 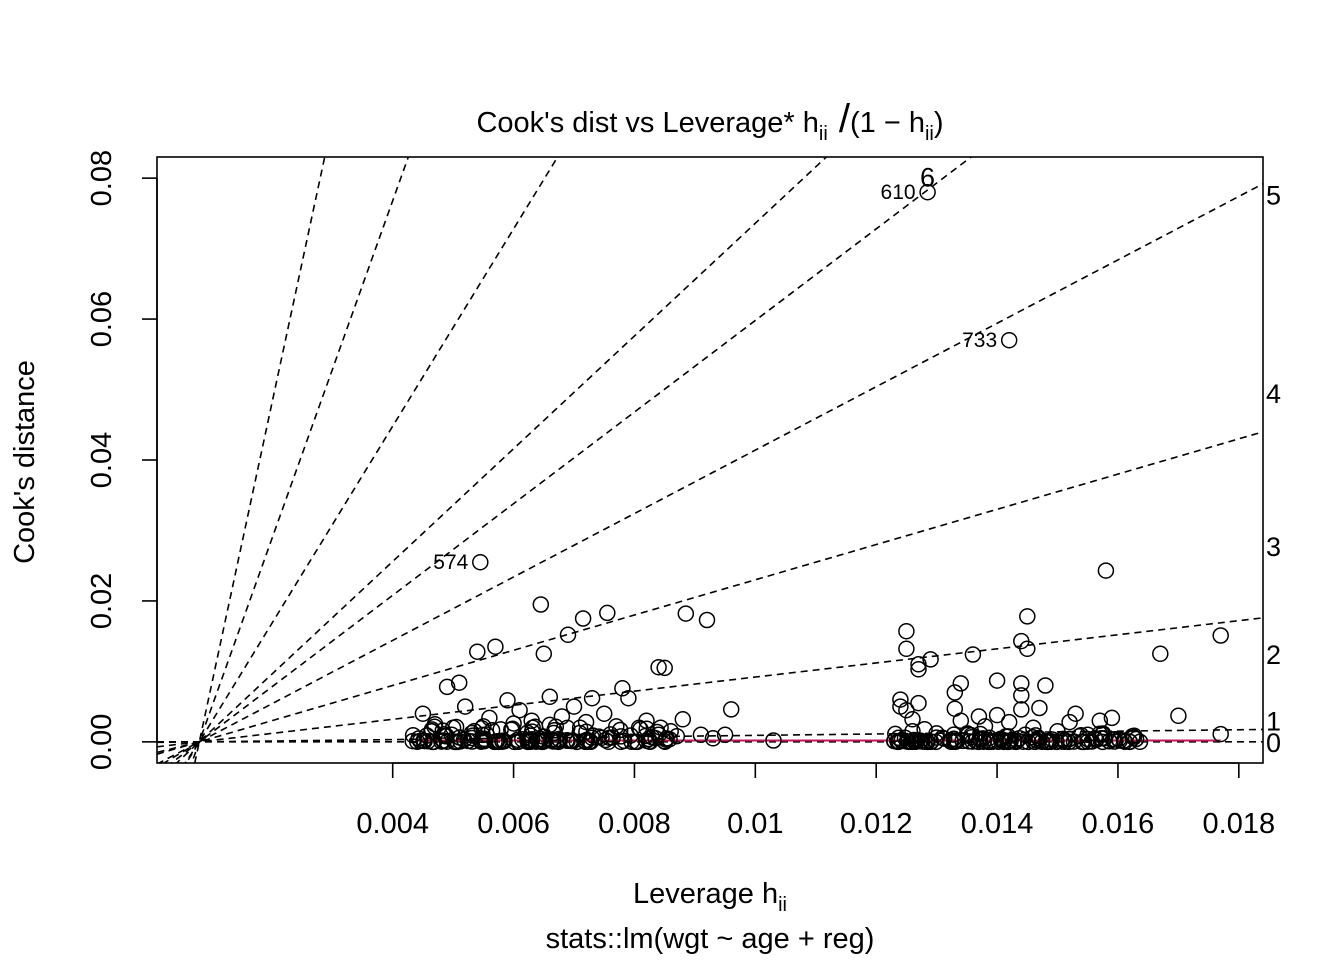 What do you see at coordinates (710, 939) in the screenshot?
I see `chart-subtitle: stats::lm(wgt ~ age + reg)` at bounding box center [710, 939].